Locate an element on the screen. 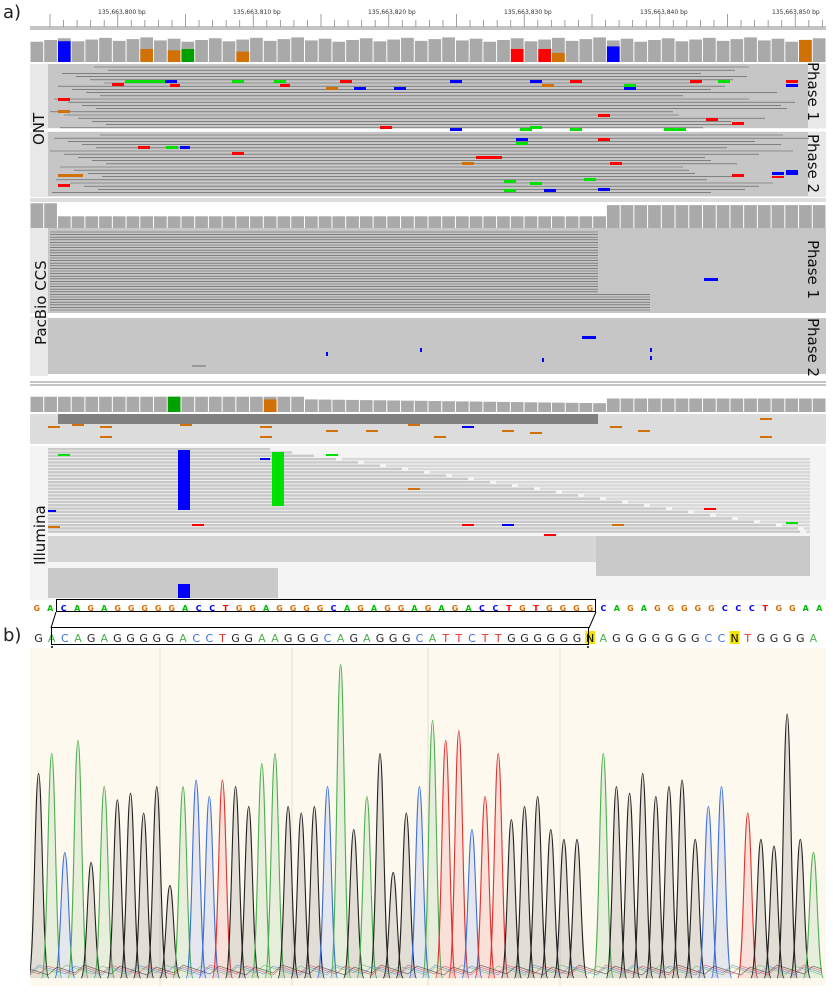 This screenshot has width=836, height=992. illumina-label: Illumina is located at coordinates (40, 535).